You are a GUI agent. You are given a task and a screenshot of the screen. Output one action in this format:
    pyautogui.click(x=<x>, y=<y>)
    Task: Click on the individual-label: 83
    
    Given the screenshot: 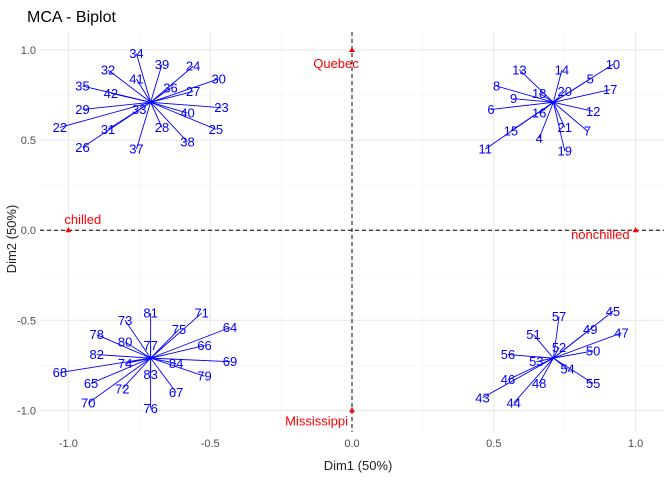 What is the action you would take?
    pyautogui.click(x=150, y=374)
    